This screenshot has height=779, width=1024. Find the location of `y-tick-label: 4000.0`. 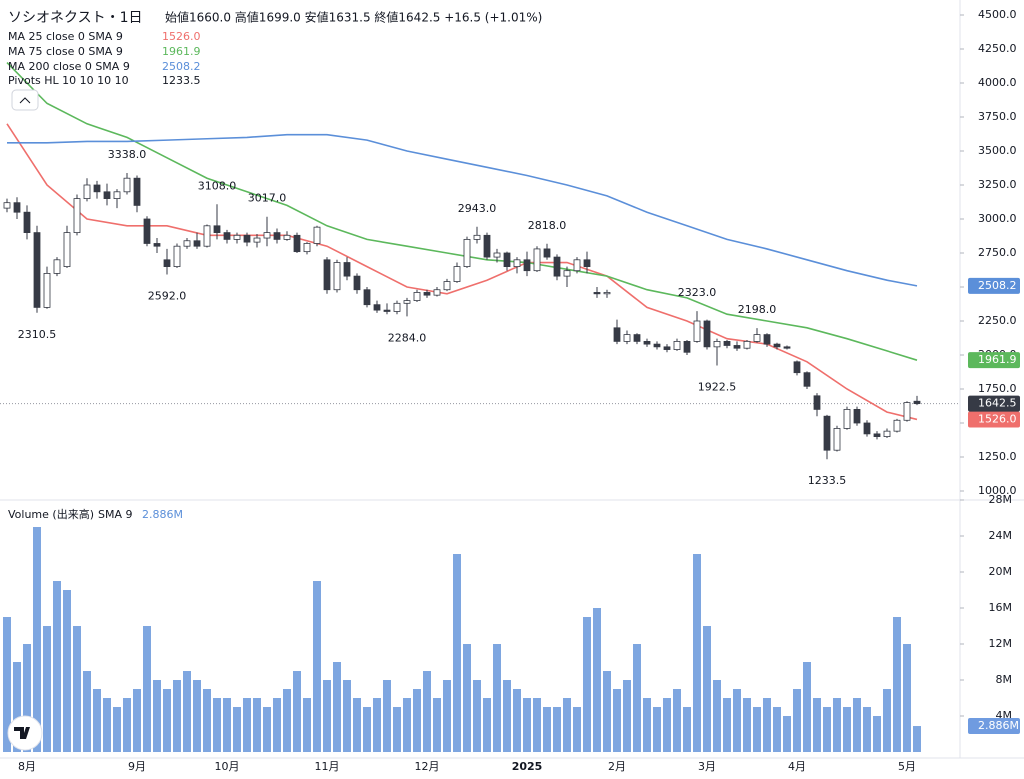

y-tick-label: 4000.0 is located at coordinates (997, 82).